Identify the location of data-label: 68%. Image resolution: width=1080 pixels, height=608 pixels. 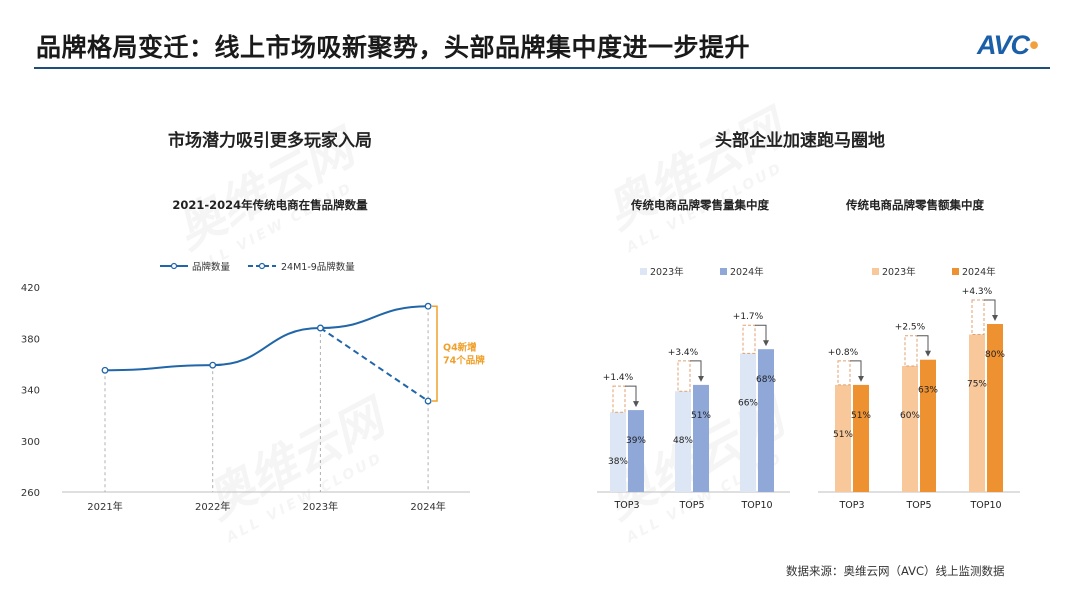
(766, 380).